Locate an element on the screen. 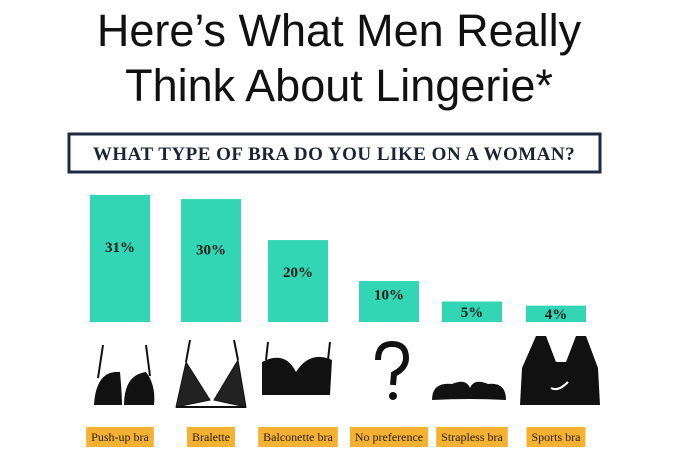 This screenshot has width=678, height=458. category-label: Balconette bra is located at coordinates (298, 437).